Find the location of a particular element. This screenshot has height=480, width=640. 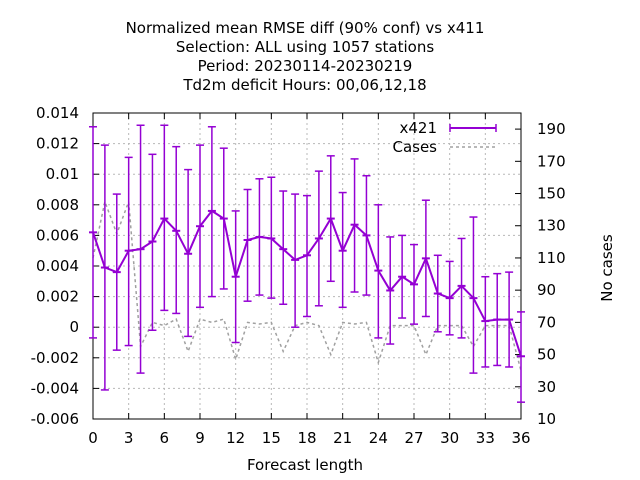

title-line-1: Selection: ALL using 1057 stations is located at coordinates (305, 47).